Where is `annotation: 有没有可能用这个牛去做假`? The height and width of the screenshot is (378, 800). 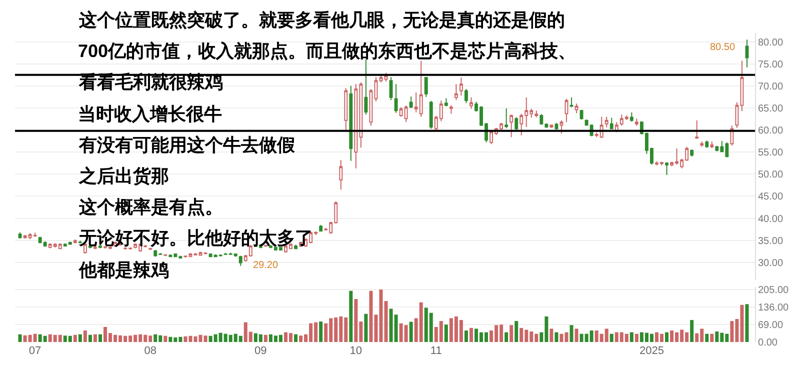
annotation: 有没有可能用这个牛去做假 is located at coordinates (187, 145).